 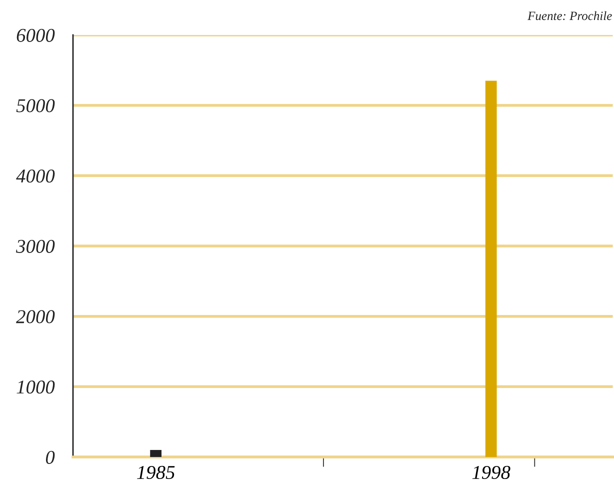 What do you see at coordinates (35, 105) in the screenshot?
I see `y-tick-label: 5000` at bounding box center [35, 105].